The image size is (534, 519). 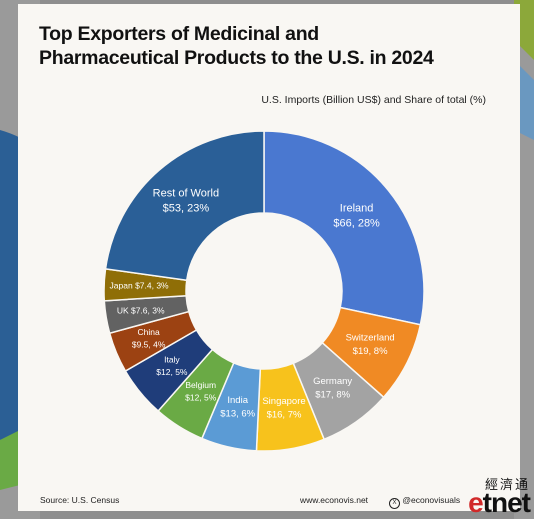 I want to click on slice-label-italy-name: Italy, so click(x=172, y=359).